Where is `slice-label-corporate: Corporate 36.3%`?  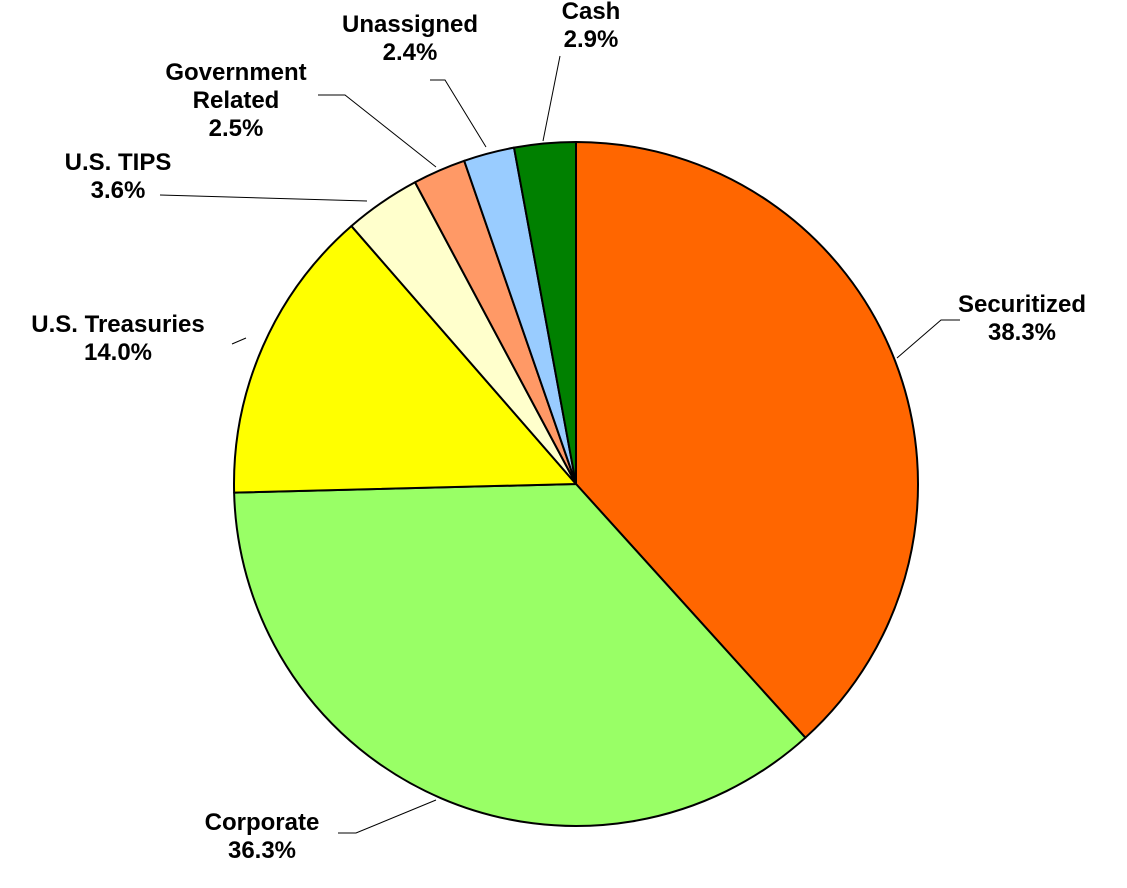
slice-label-corporate: Corporate 36.3% is located at coordinates (262, 836).